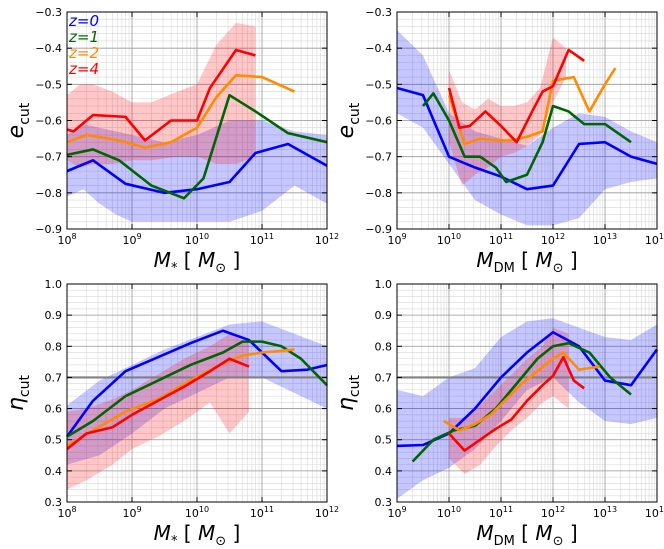 The width and height of the screenshot is (664, 549). Describe the element at coordinates (83, 37) in the screenshot. I see `legend-entry: z=1` at that location.